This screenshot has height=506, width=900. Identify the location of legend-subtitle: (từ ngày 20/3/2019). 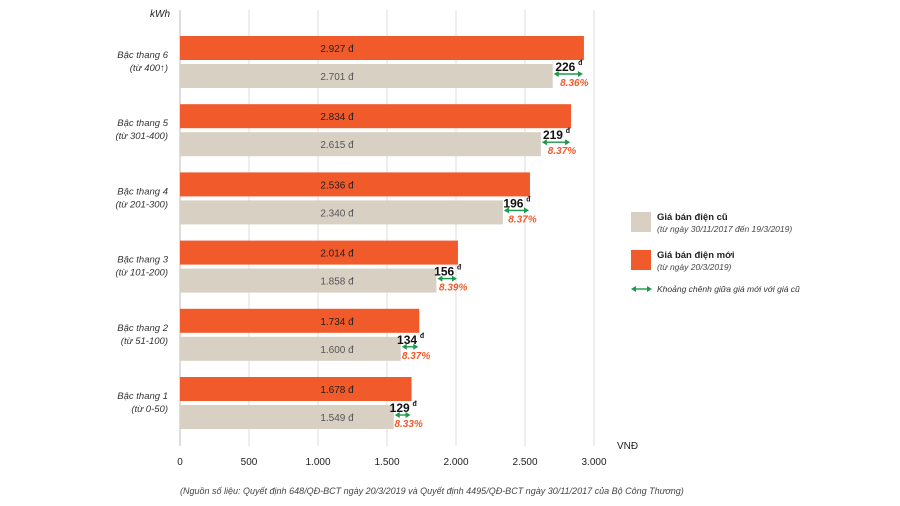
(694, 267).